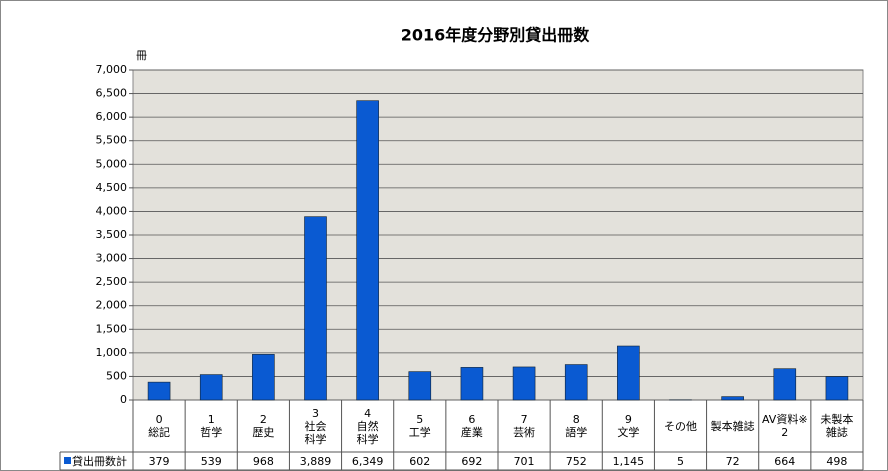  Describe the element at coordinates (112, 116) in the screenshot. I see `y-tick-label: 6,000` at that location.